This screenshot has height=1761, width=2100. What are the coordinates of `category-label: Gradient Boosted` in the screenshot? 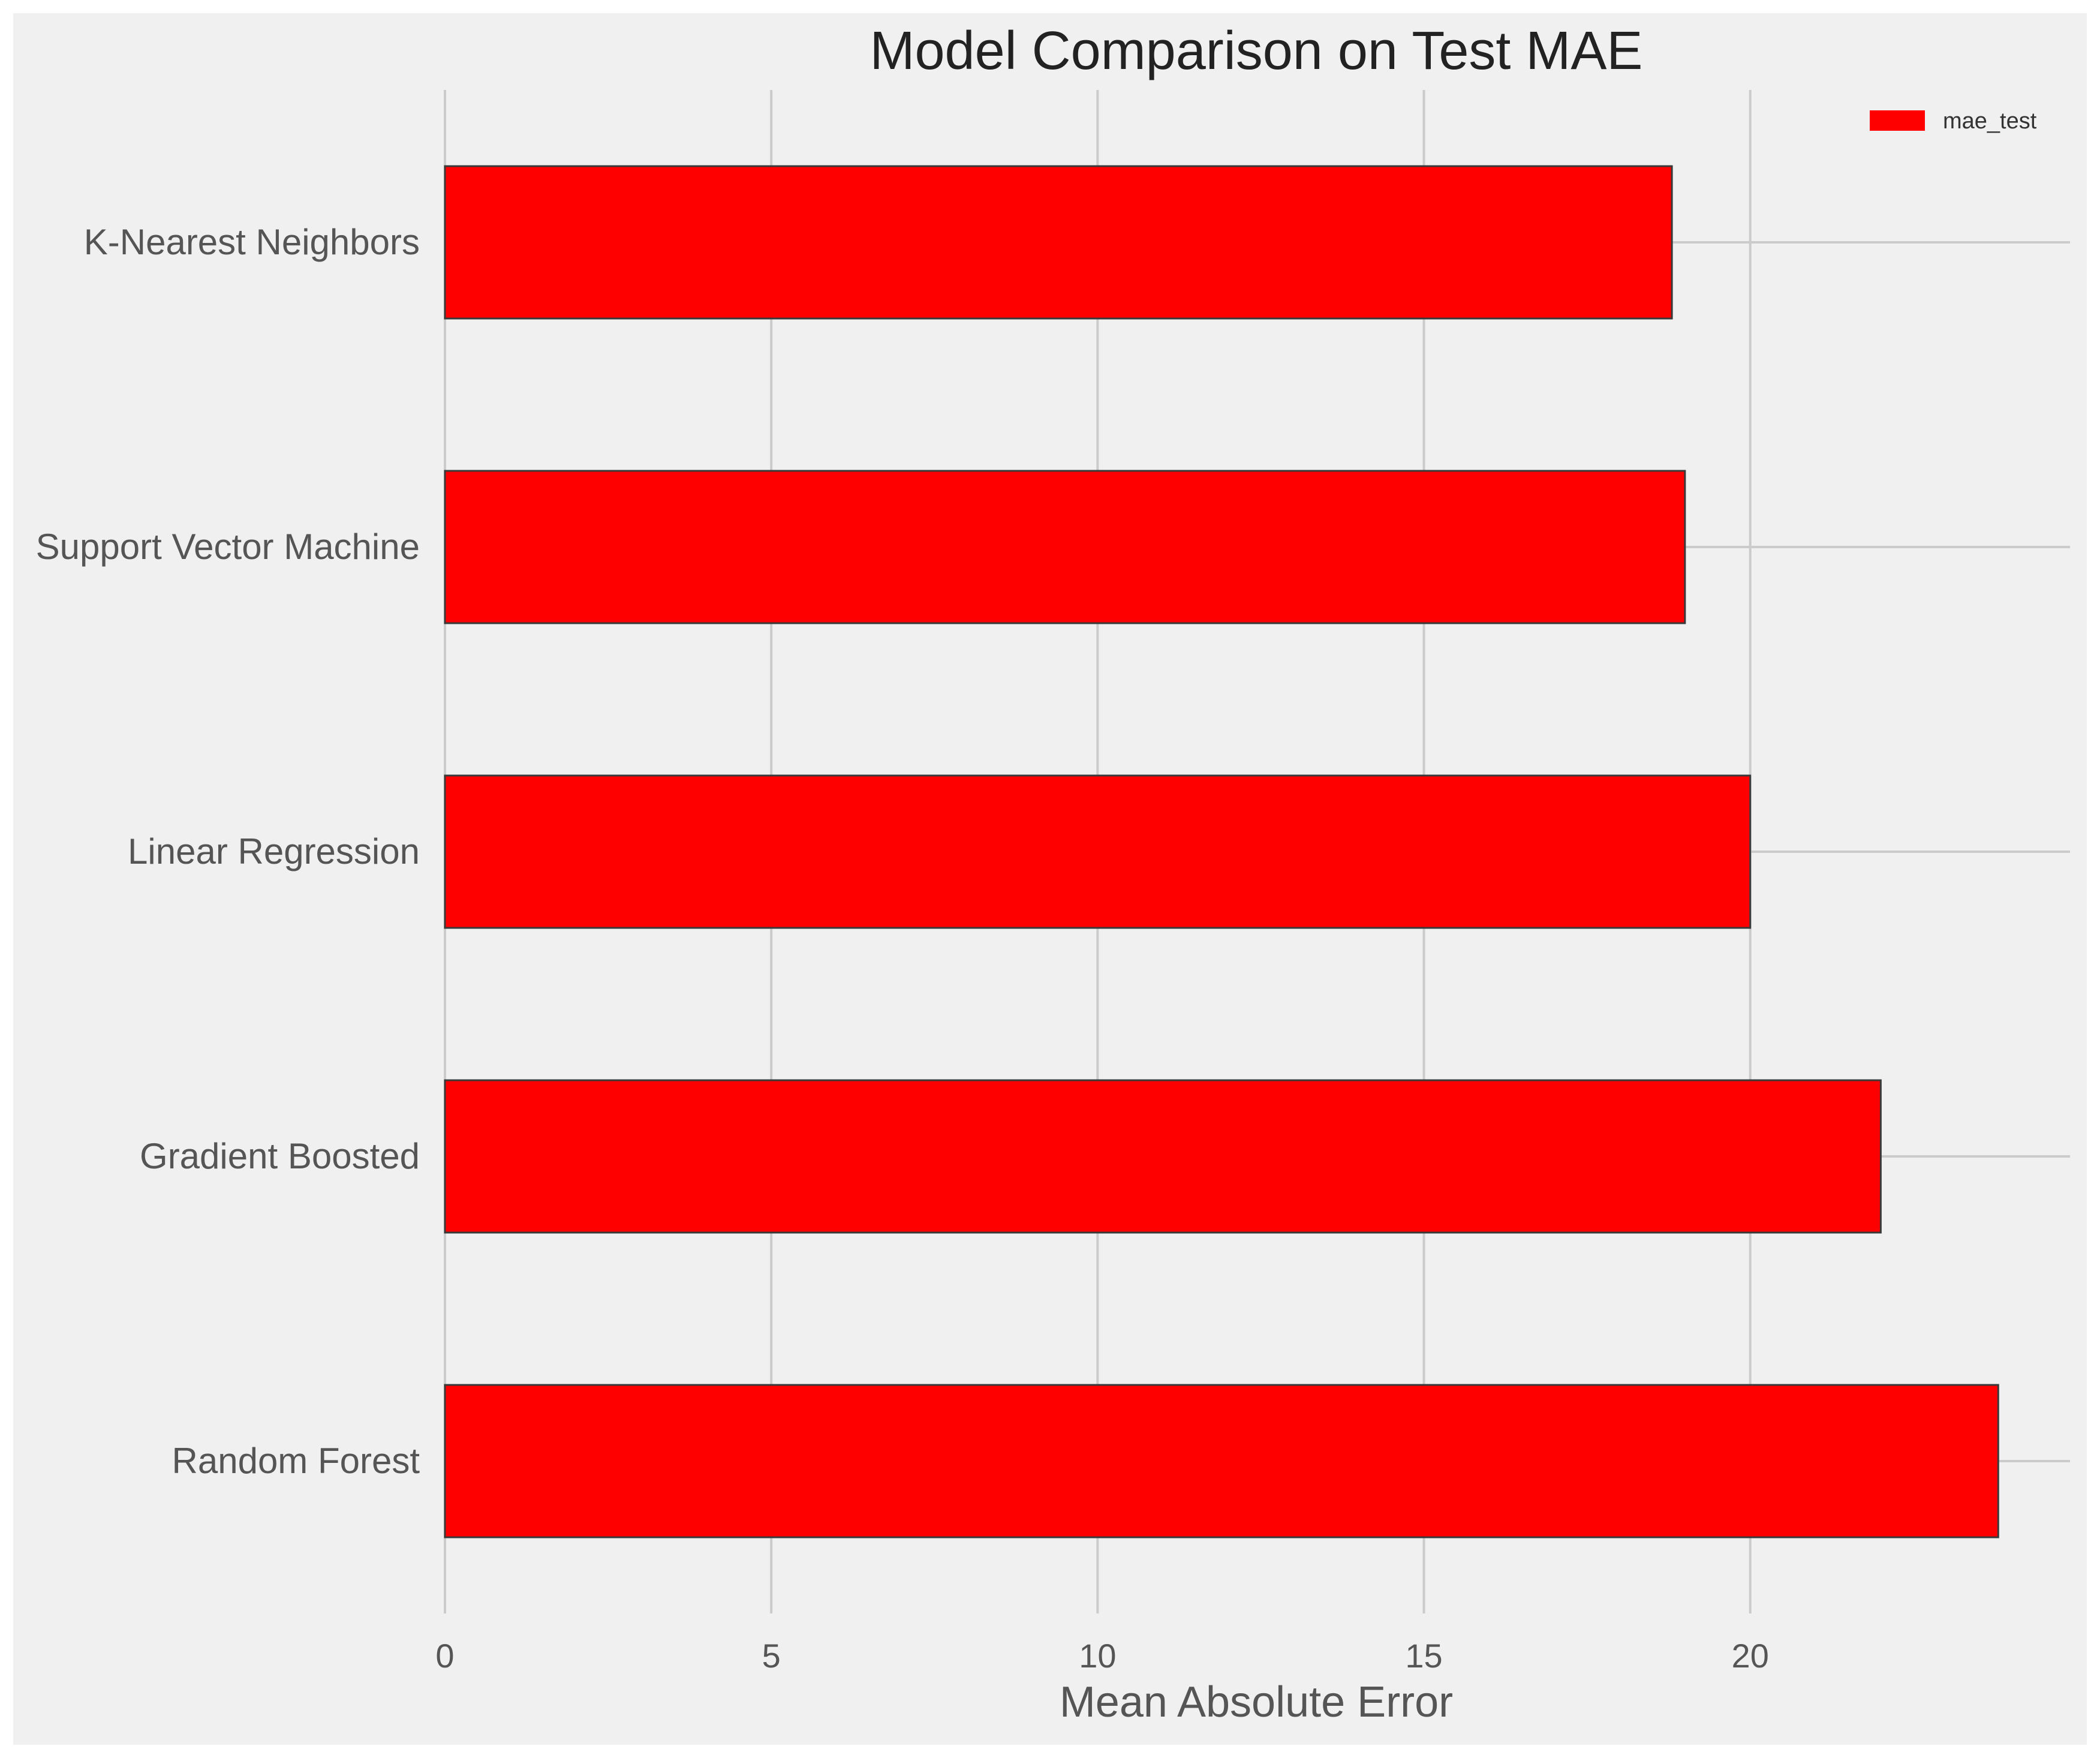 It's located at (280, 1156).